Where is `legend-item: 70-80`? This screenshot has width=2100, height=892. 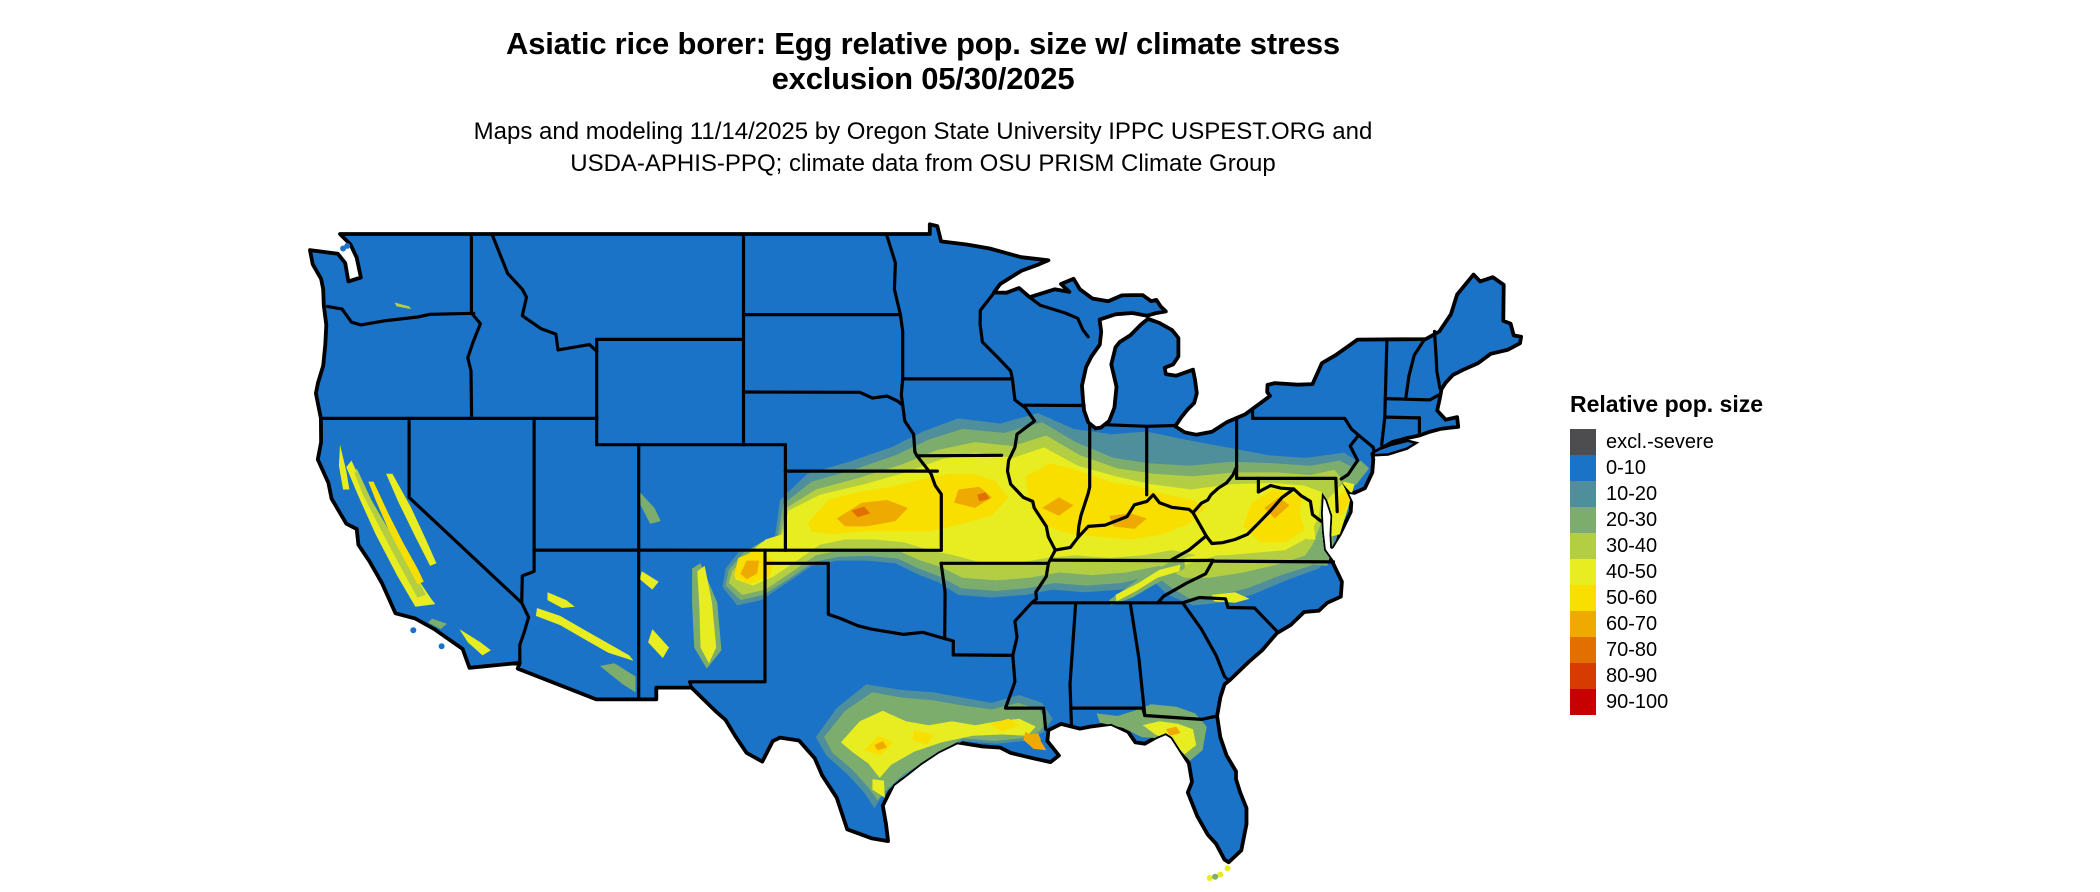
legend-item: 70-80 is located at coordinates (1666, 650).